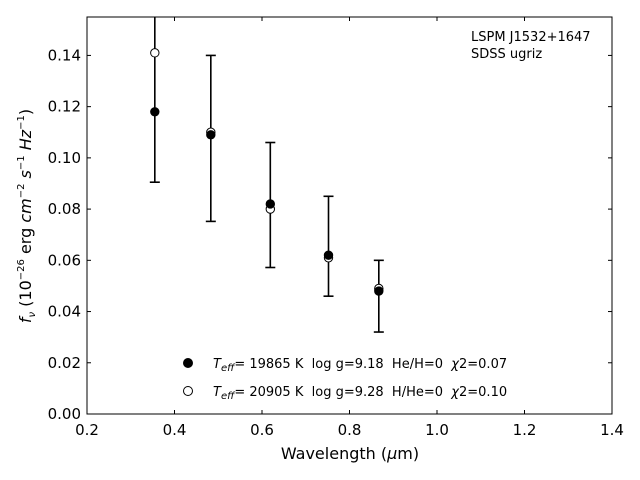  What do you see at coordinates (64, 55) in the screenshot?
I see `y-tick-label: 0.14` at bounding box center [64, 55].